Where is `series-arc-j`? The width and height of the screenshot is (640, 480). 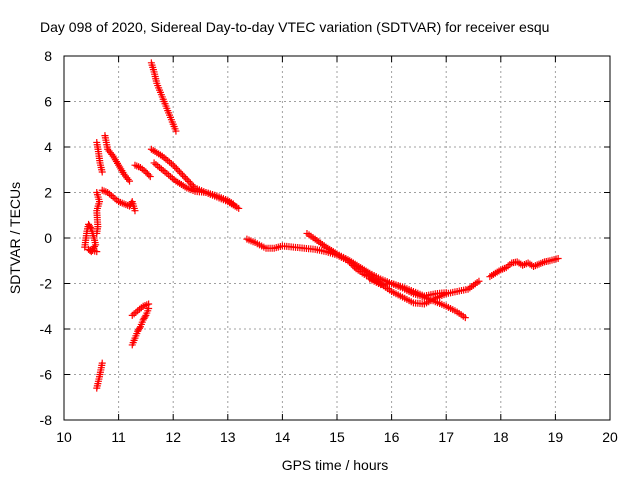 series-arc-j is located at coordinates (163, 97).